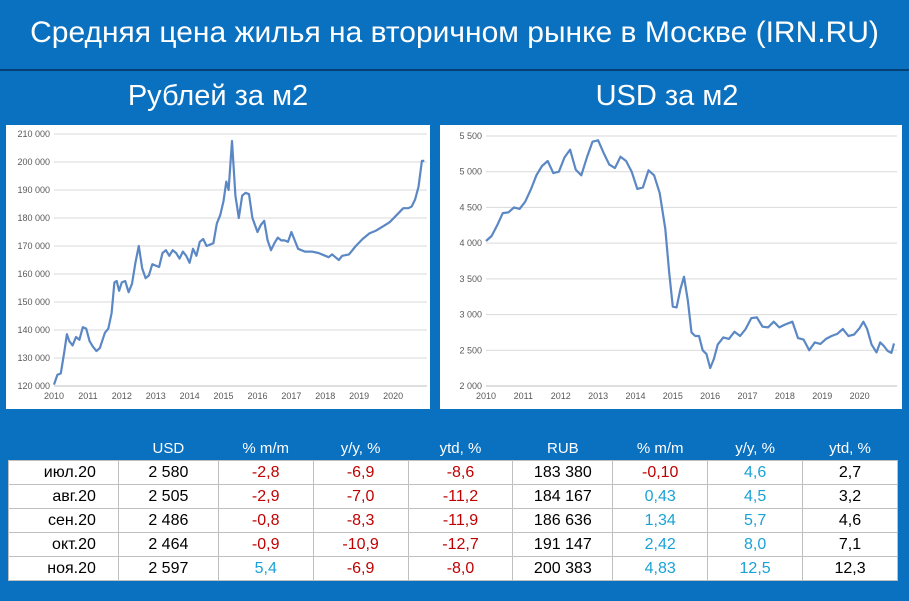  What do you see at coordinates (454, 70) in the screenshot?
I see `title-divider` at bounding box center [454, 70].